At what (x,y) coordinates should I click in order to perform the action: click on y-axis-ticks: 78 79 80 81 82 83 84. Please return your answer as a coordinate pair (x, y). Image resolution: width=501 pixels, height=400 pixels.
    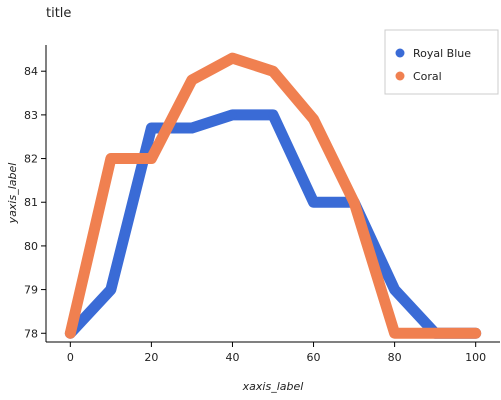
    Looking at the image, I should click on (35, 202).